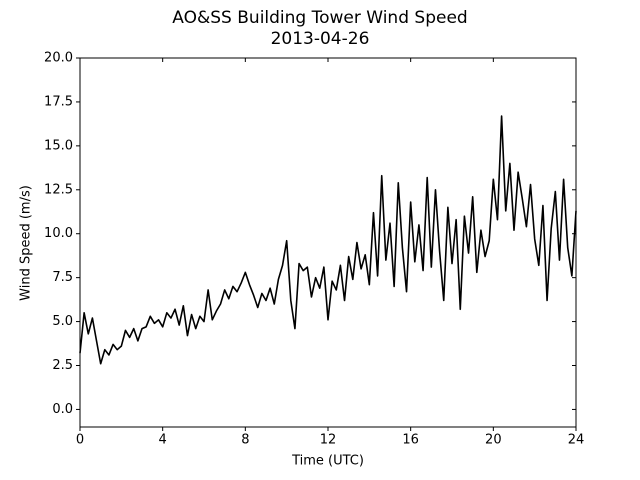  I want to click on y-tick-label: 20.0, so click(58, 58).